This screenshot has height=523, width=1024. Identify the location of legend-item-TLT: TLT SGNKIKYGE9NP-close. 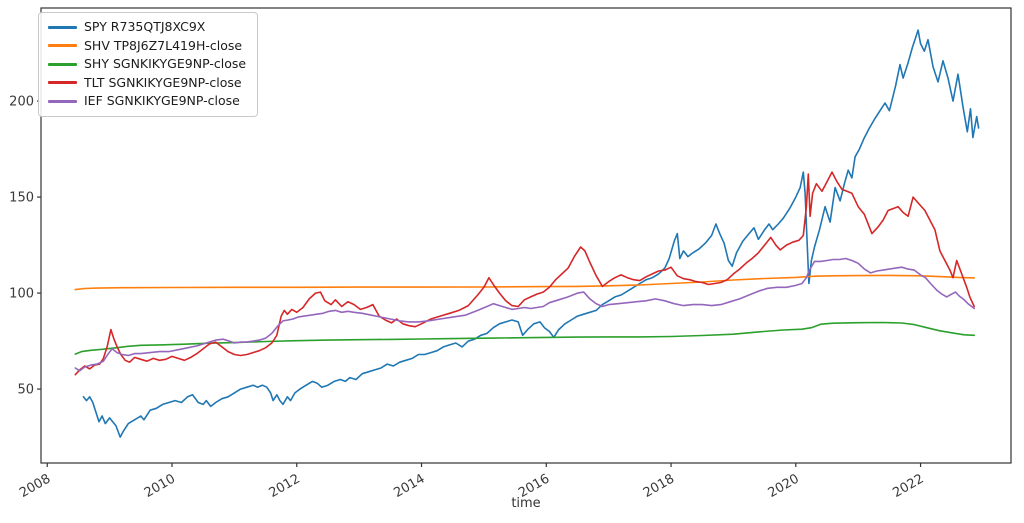
(147, 82).